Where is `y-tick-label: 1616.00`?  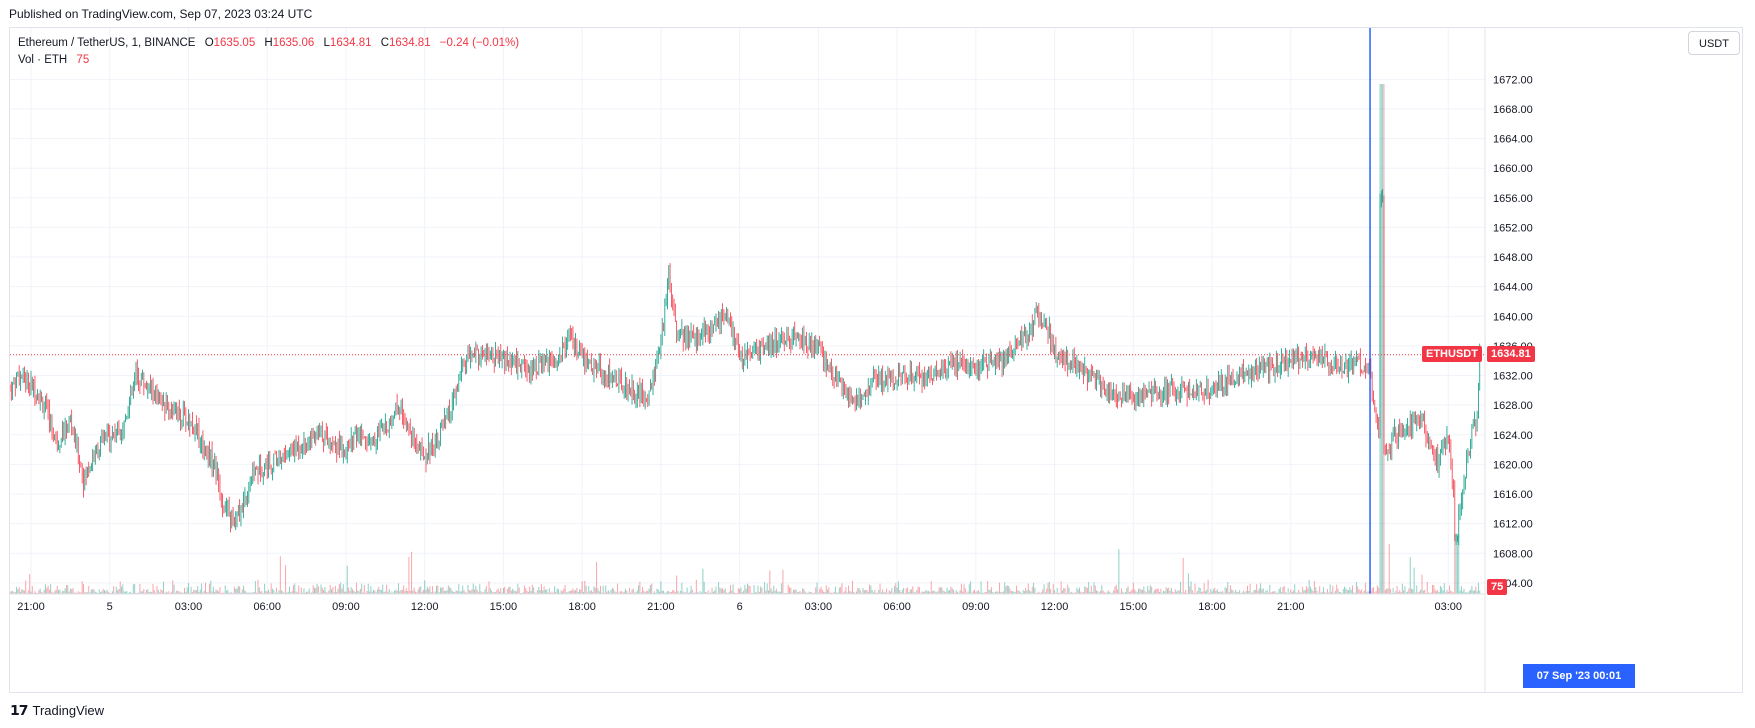 y-tick-label: 1616.00 is located at coordinates (1513, 495).